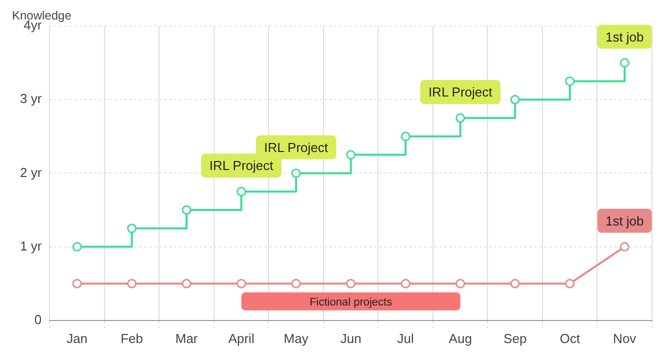 This screenshot has height=360, width=670. Describe the element at coordinates (625, 338) in the screenshot. I see `x-tick-label: Nov` at that location.